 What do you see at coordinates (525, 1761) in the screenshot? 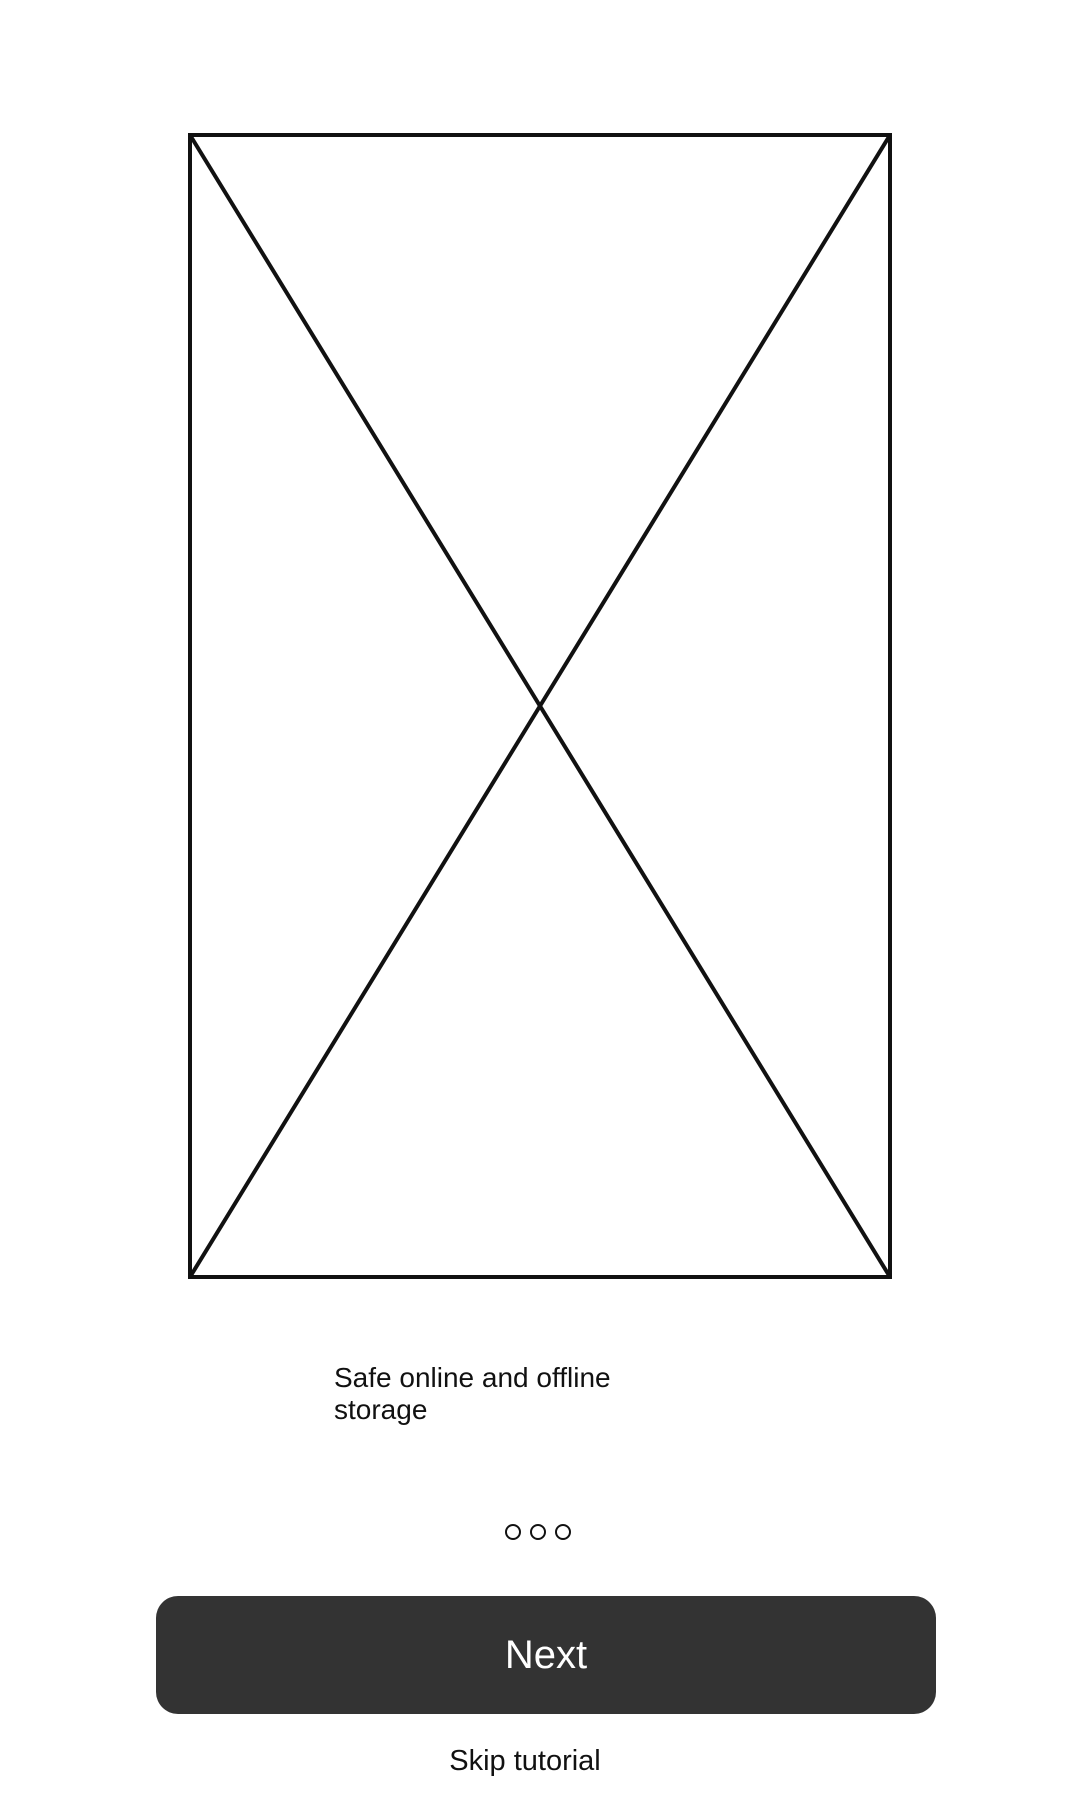
I see `skip-tutorial-link: Skip tutorial` at bounding box center [525, 1761].